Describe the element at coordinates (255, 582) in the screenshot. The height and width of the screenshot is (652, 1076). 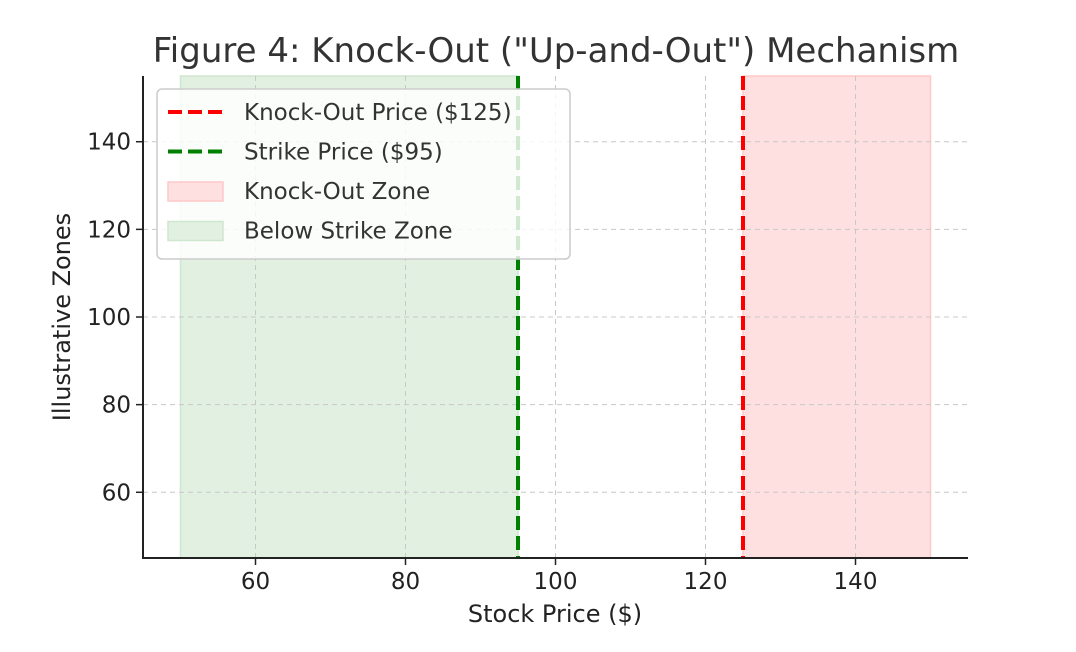
I see `x-tick-label: 60` at that location.